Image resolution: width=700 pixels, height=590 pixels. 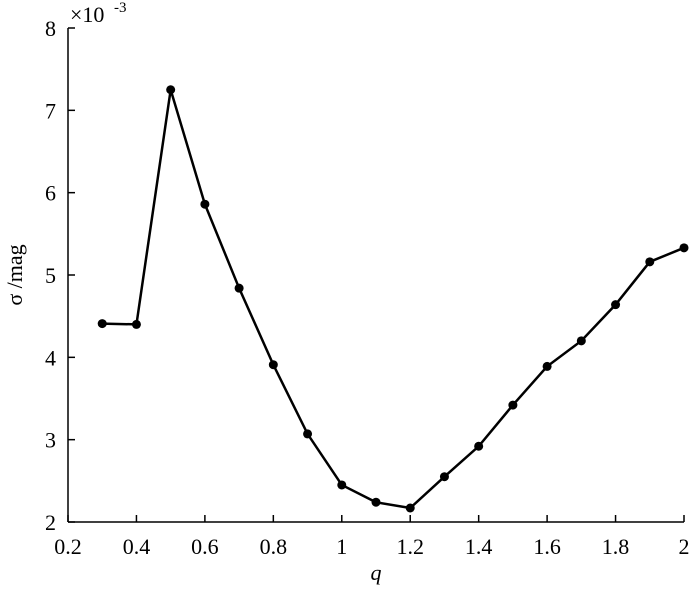 I want to click on x-tick-label: 0.4, so click(x=137, y=546).